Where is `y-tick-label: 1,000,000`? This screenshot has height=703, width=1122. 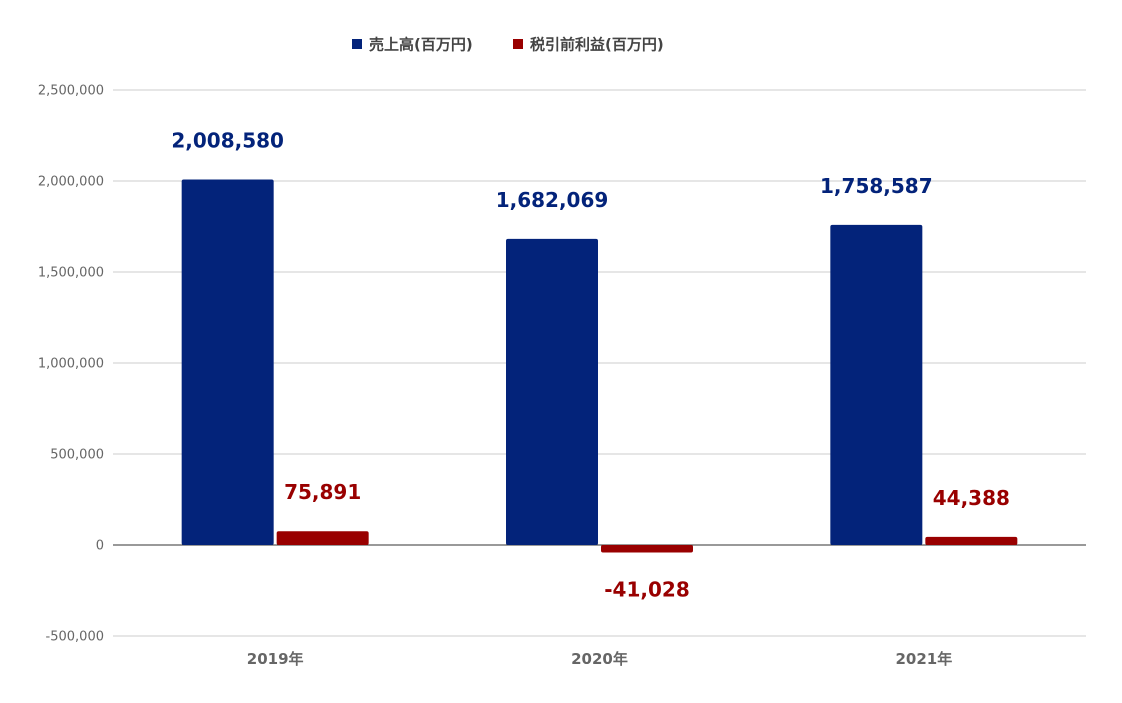 y-tick-label: 1,000,000 is located at coordinates (71, 364).